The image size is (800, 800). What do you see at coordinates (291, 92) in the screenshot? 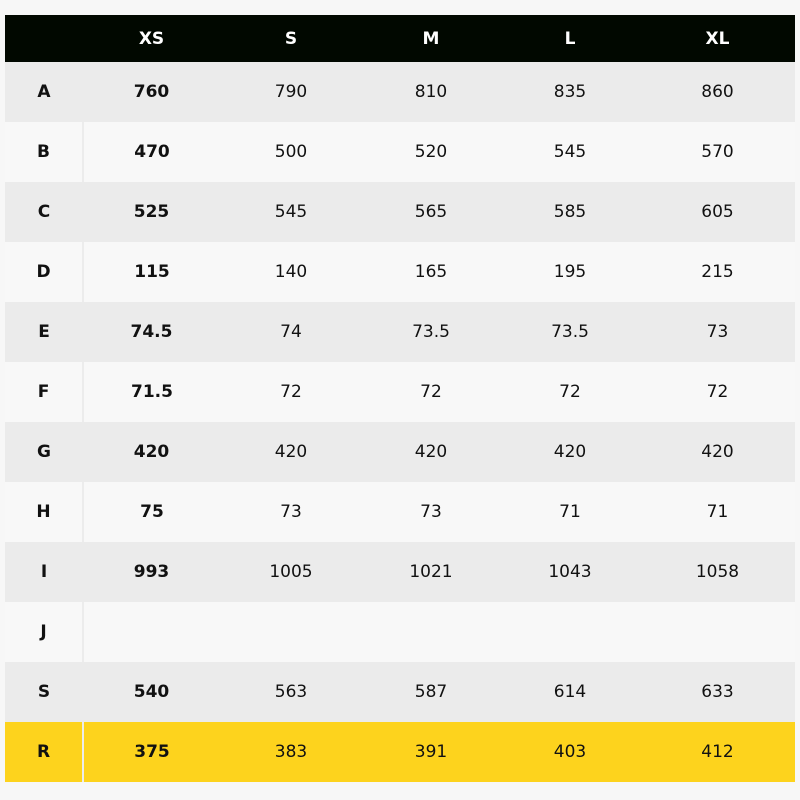
I see `table-cell: 790` at bounding box center [291, 92].